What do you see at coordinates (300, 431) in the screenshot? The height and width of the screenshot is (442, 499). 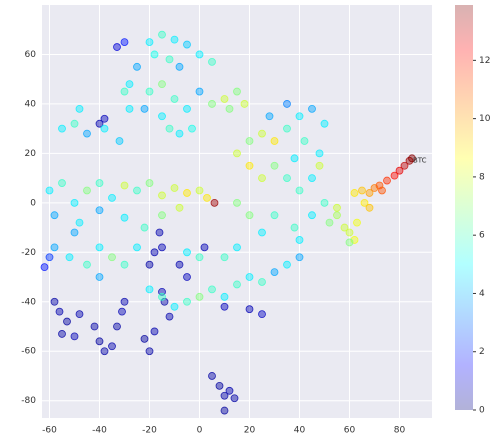 I see `x-tick-label: 40` at bounding box center [300, 431].